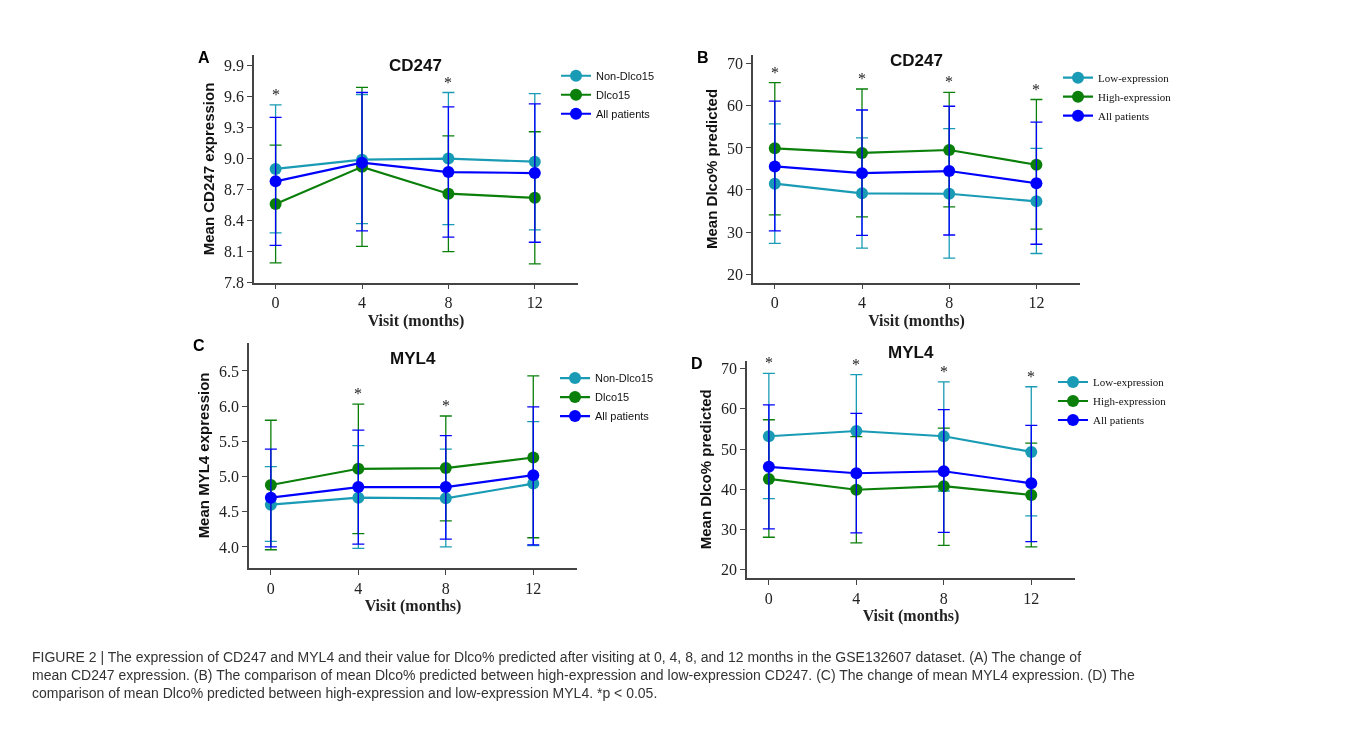 The height and width of the screenshot is (743, 1357). I want to click on y-tick-label: 8.7, so click(234, 190).